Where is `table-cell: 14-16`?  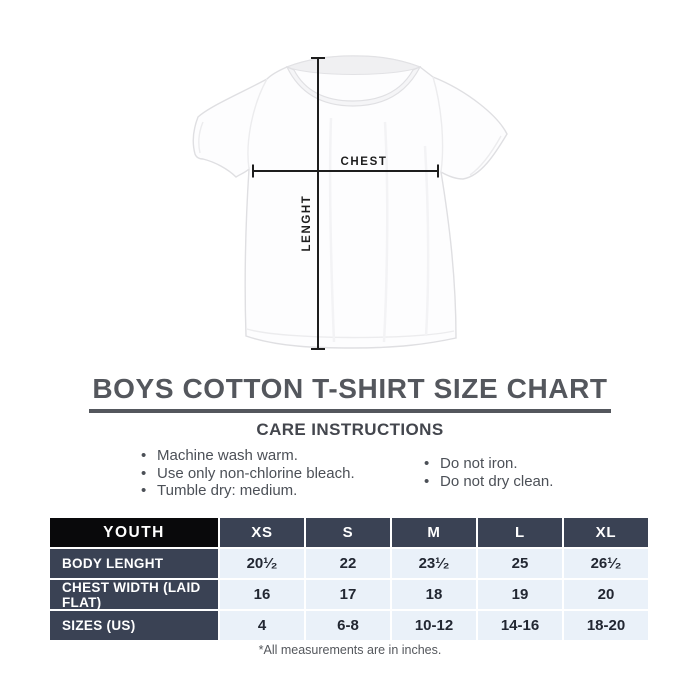 table-cell: 14-16 is located at coordinates (520, 625).